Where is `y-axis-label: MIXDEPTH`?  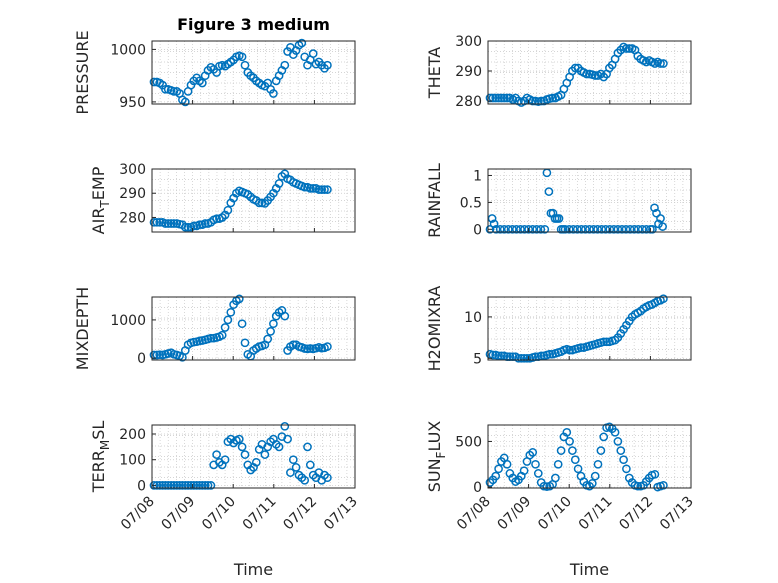 y-axis-label: MIXDEPTH is located at coordinates (82, 328).